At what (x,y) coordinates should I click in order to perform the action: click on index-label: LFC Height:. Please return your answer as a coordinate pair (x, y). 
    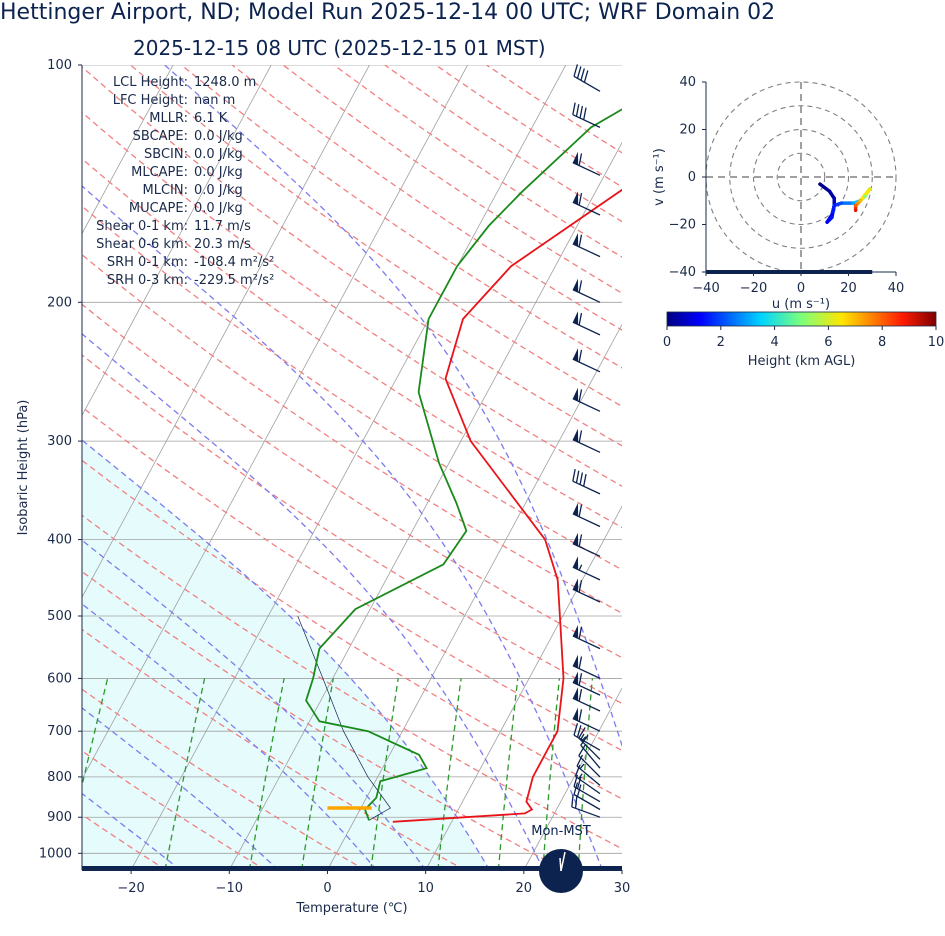
    Looking at the image, I should click on (150, 100).